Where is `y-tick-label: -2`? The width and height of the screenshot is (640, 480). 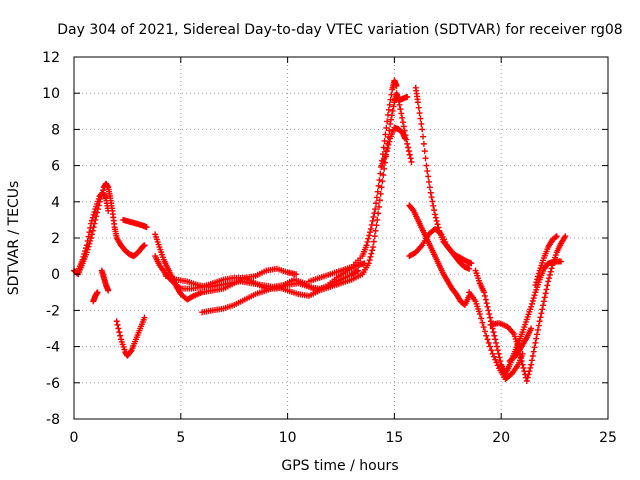
y-tick-label: -2 is located at coordinates (53, 311).